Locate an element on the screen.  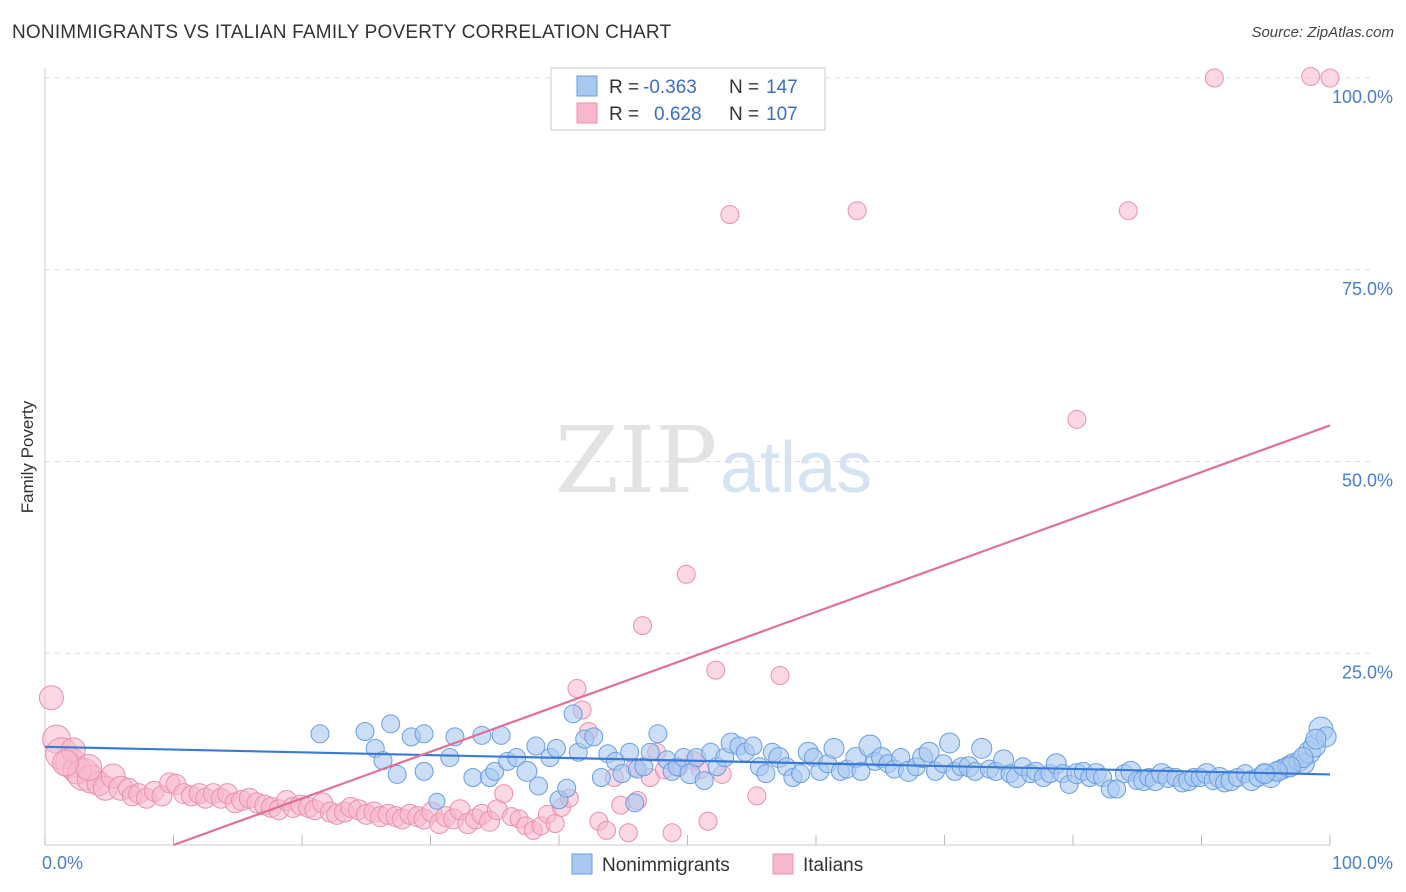
watermark-atlas: atlas is located at coordinates (796, 468).